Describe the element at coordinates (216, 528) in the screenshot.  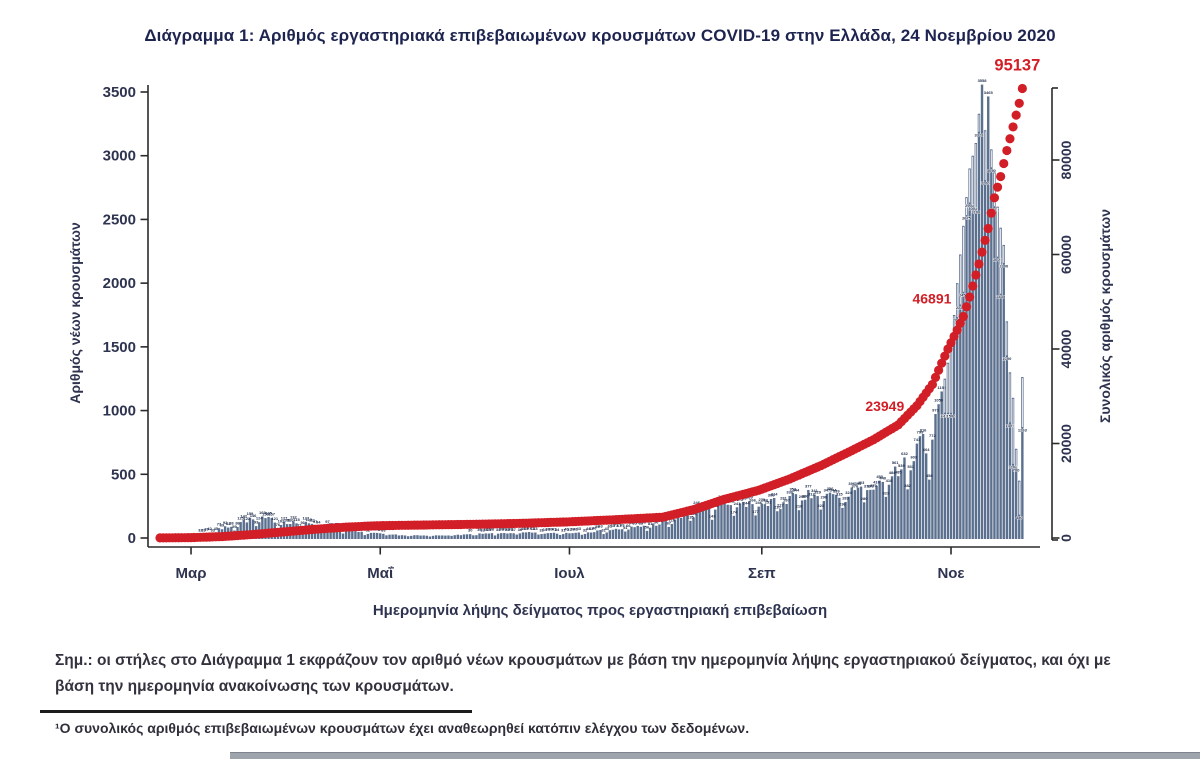
I see `chart-text: 45` at that location.